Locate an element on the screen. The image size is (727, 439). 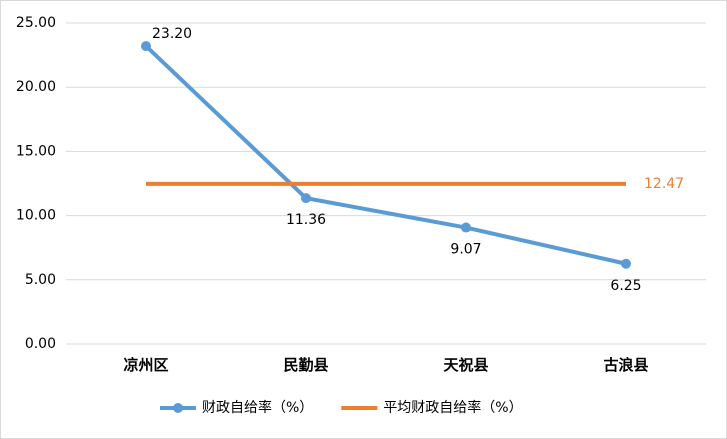
data-label: 9.07 is located at coordinates (465, 250).